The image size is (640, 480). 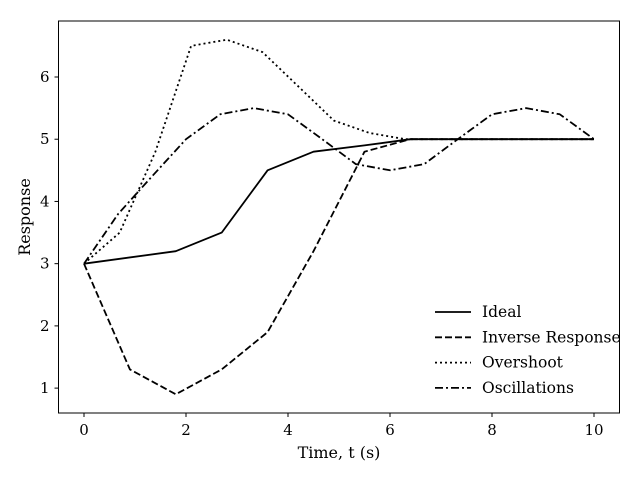 What do you see at coordinates (523, 363) in the screenshot?
I see `legend-label: Overshoot` at bounding box center [523, 363].